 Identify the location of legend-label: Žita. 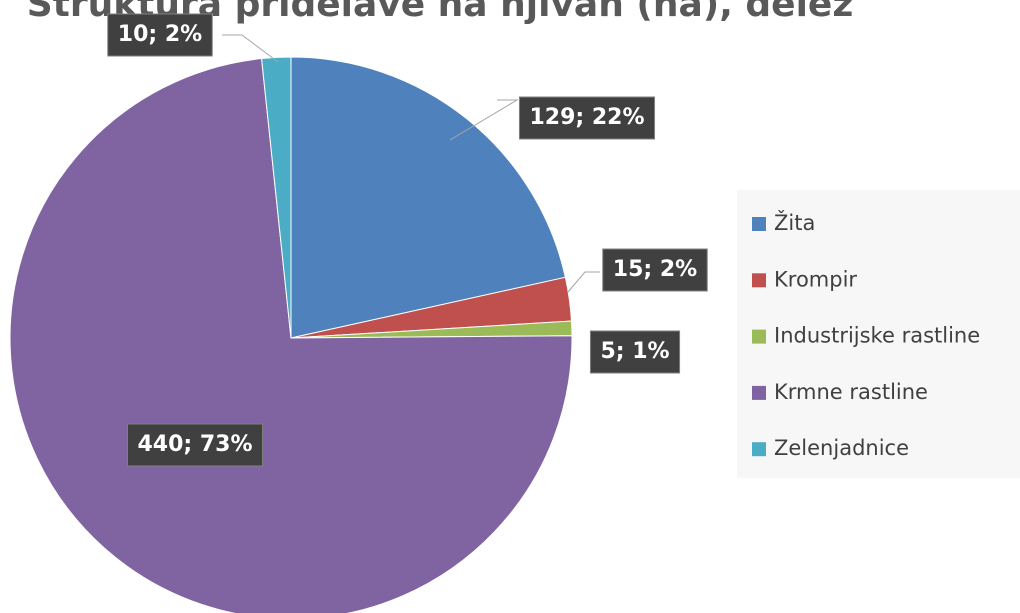
(794, 222).